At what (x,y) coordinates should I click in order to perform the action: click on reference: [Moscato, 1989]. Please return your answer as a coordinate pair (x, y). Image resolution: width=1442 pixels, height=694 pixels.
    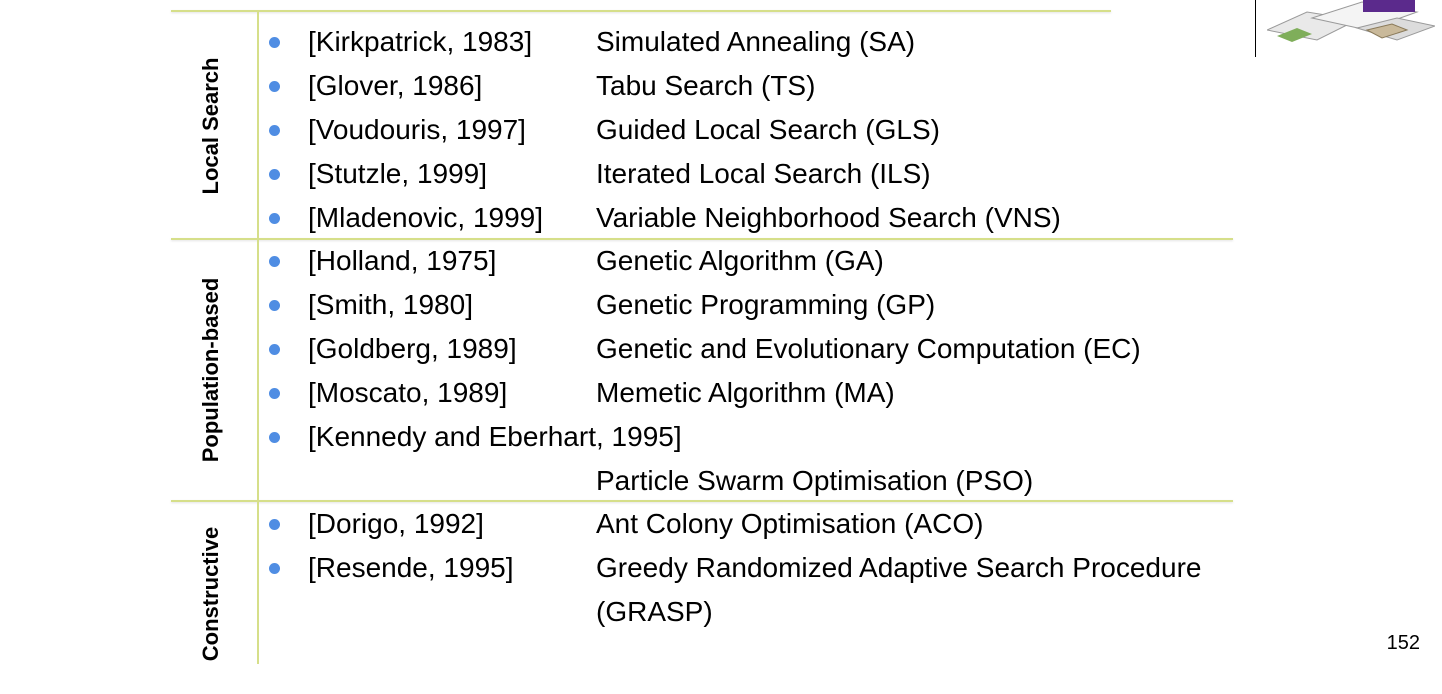
    Looking at the image, I should click on (408, 392).